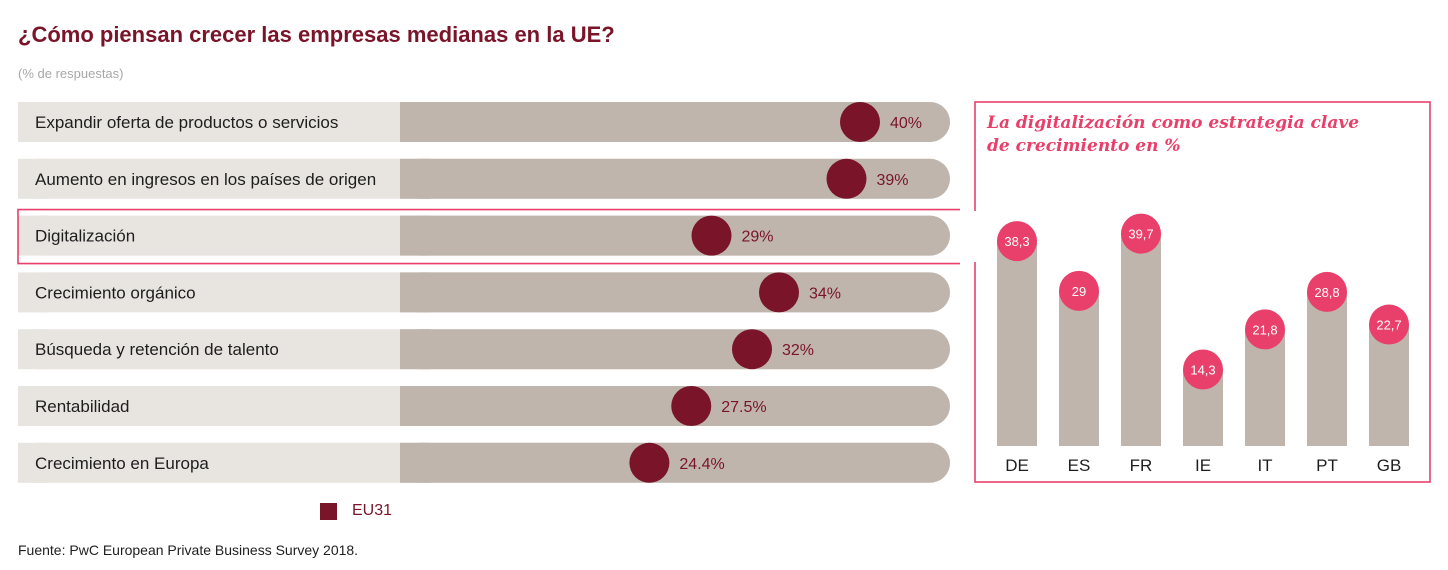 This screenshot has height=570, width=1448. I want to click on row-label: Crecimiento orgánico, so click(115, 292).